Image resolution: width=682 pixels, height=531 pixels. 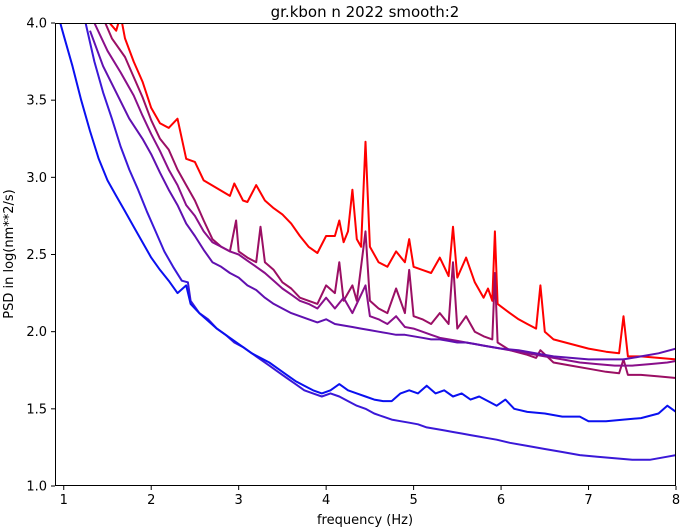 What do you see at coordinates (36, 487) in the screenshot?
I see `y-tick-label: 1.0` at bounding box center [36, 487].